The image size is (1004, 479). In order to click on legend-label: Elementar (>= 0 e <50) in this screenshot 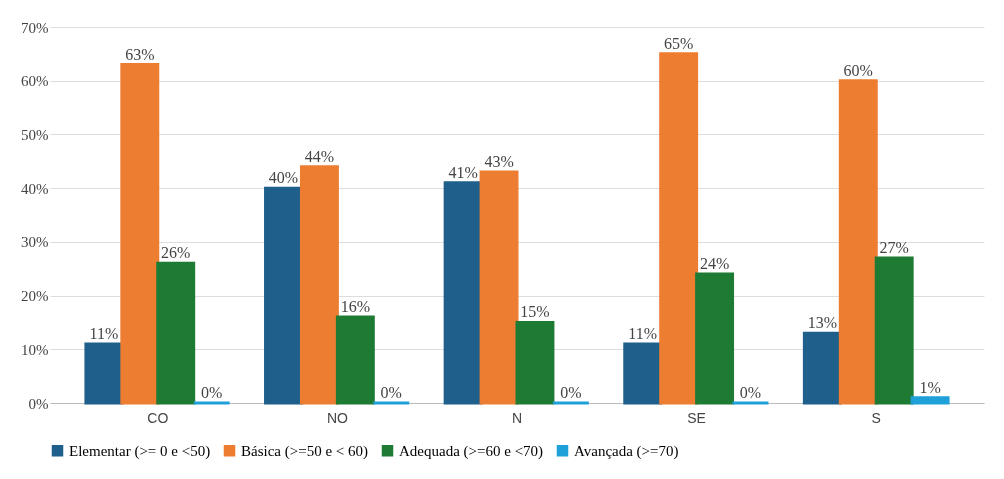, I will do `click(140, 451)`.